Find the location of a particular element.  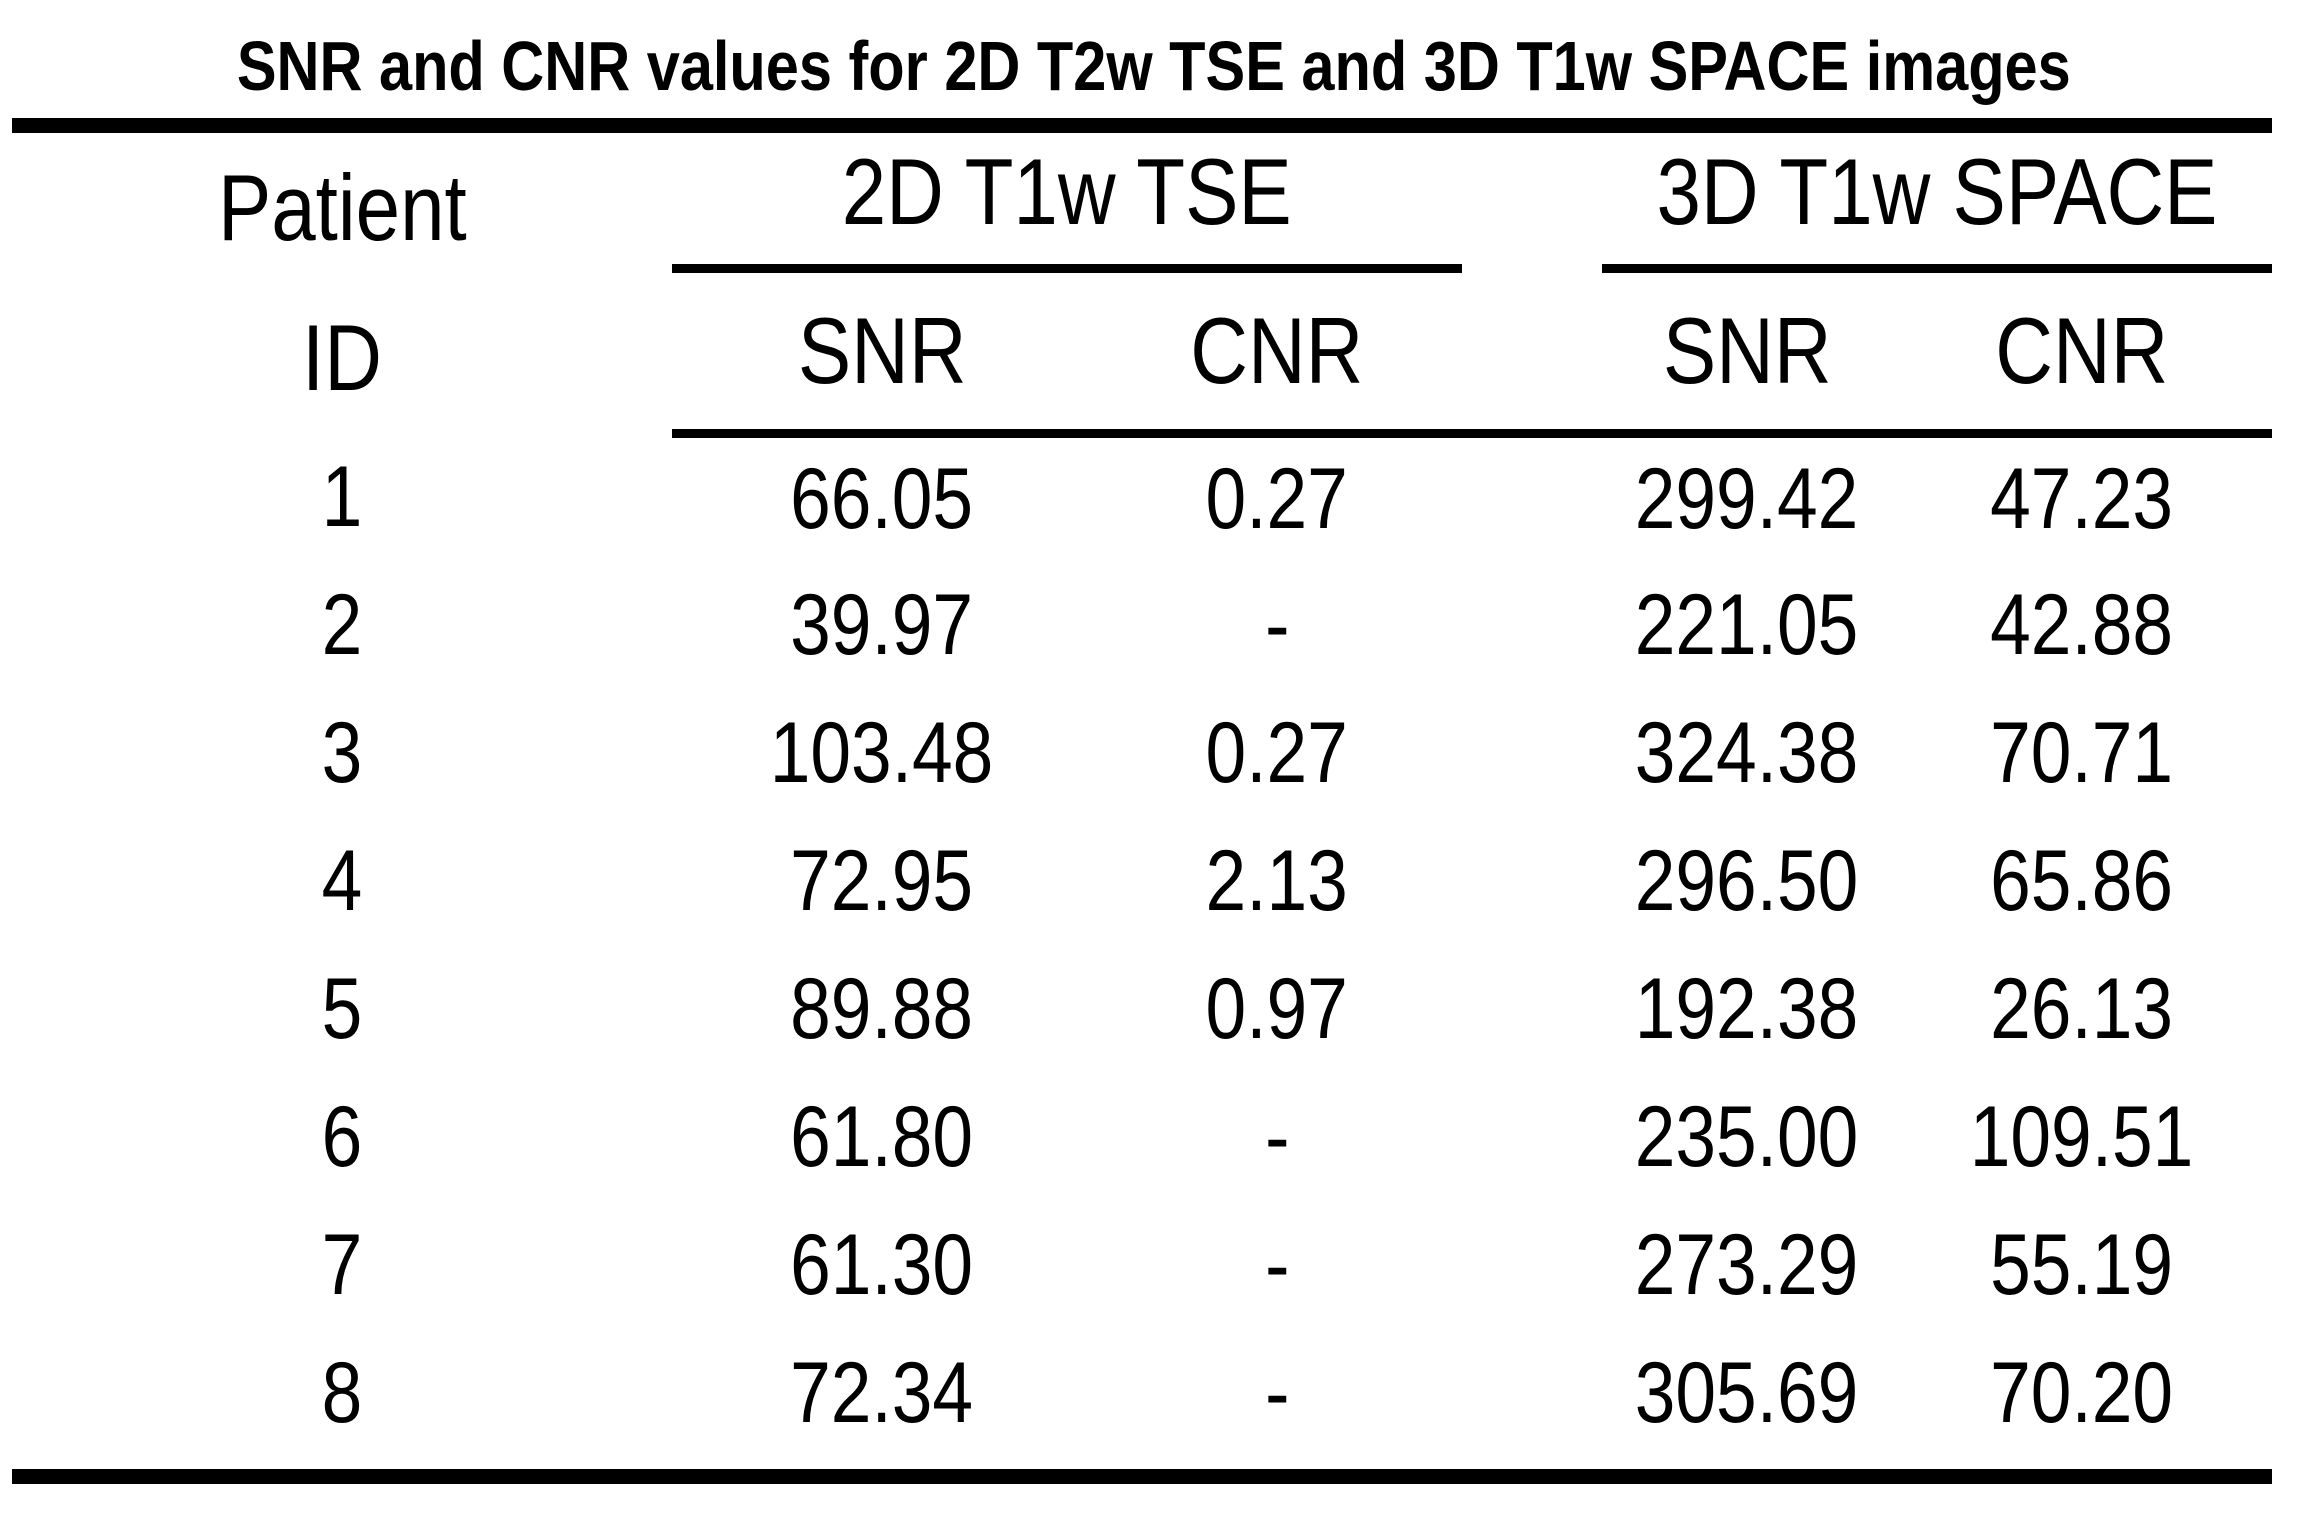

tse-snr-value: 72.34 is located at coordinates (882, 1392).